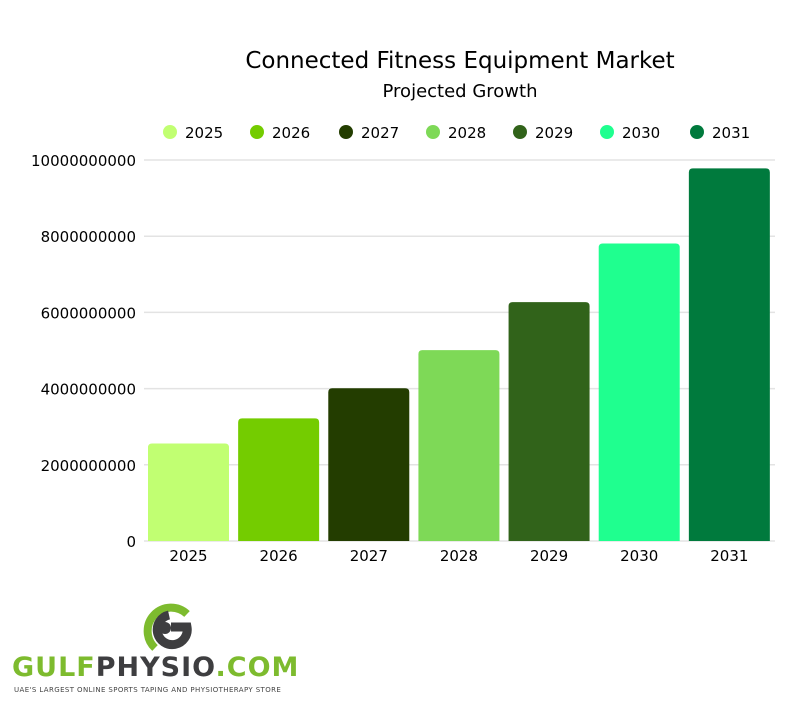  I want to click on legend-label: 2031, so click(731, 133).